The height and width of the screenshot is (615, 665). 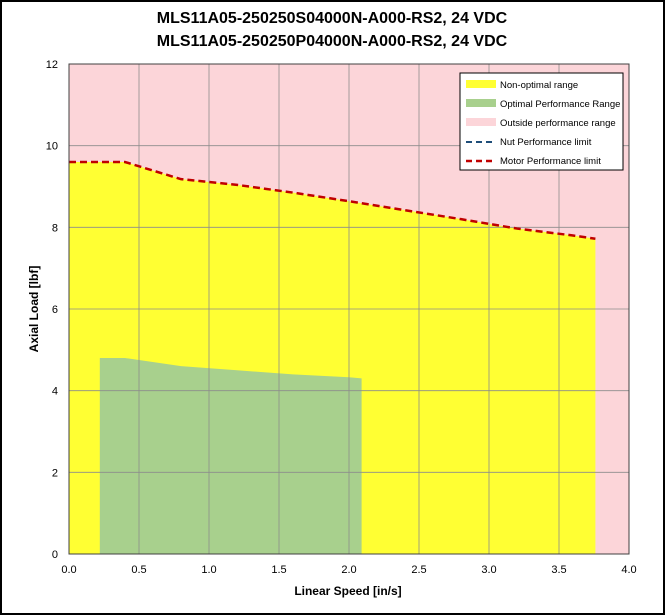 What do you see at coordinates (481, 84) in the screenshot?
I see `legend-swatch-non-optimal` at bounding box center [481, 84].